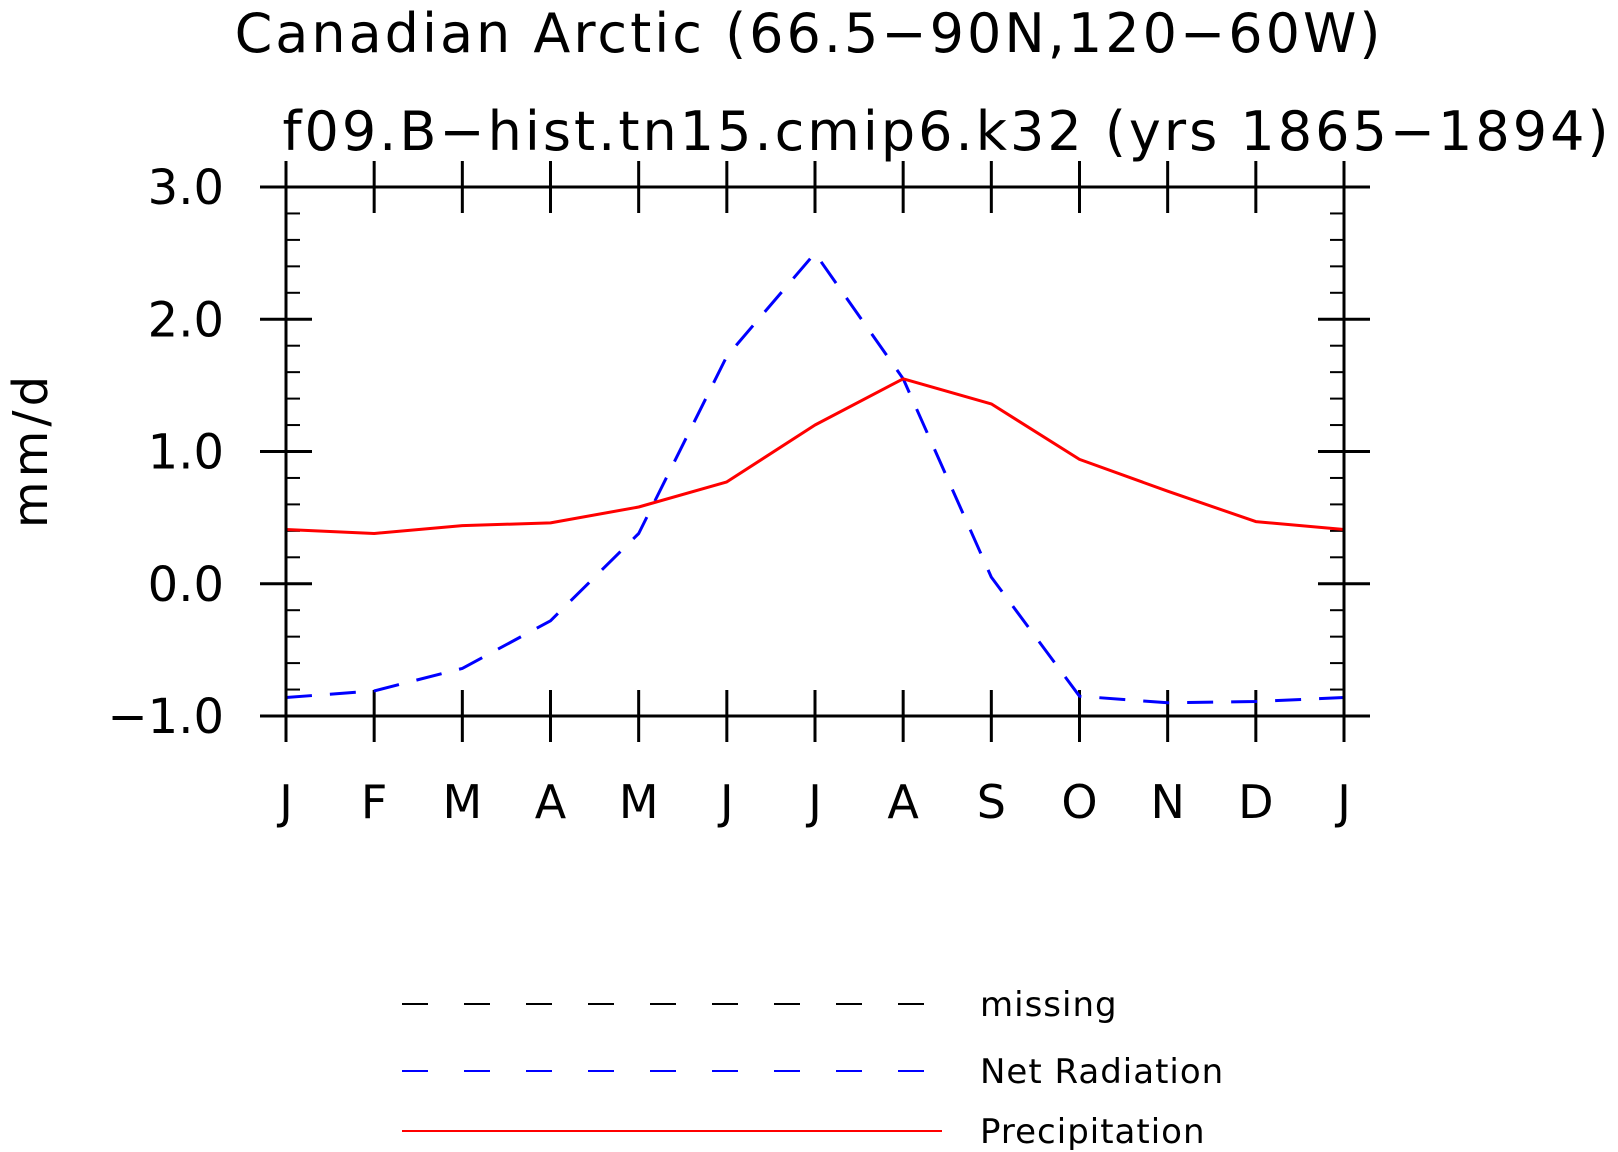 The width and height of the screenshot is (1618, 1152). I want to click on y-axis-label: mm/d, so click(31, 450).